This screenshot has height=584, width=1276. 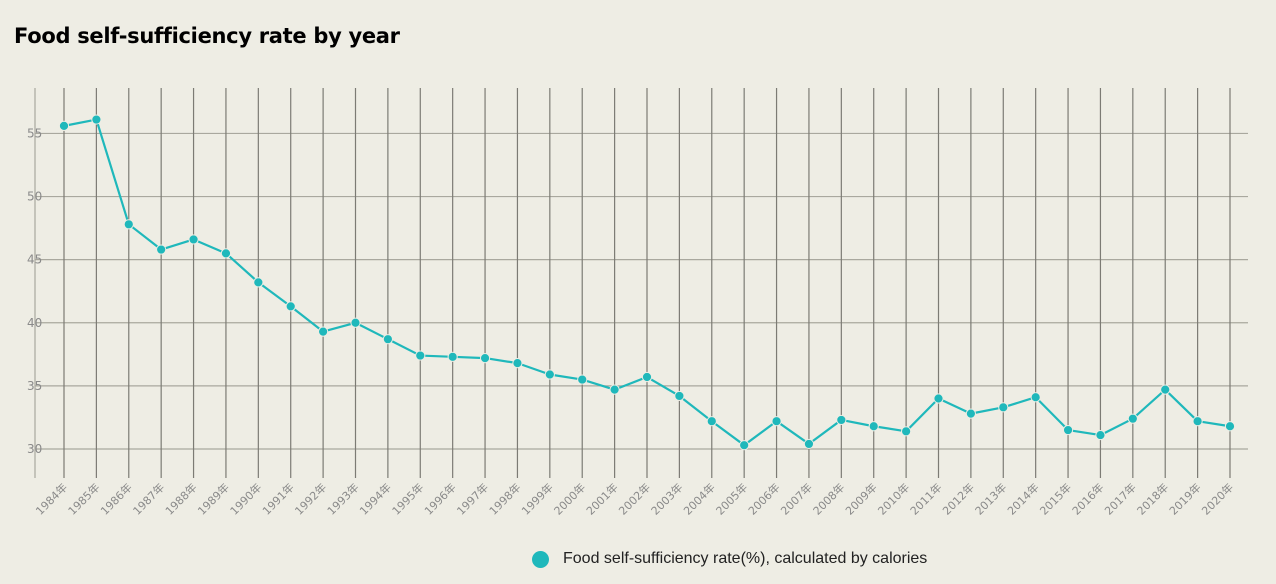 What do you see at coordinates (763, 498) in the screenshot?
I see `x-tick-label: 2006年` at bounding box center [763, 498].